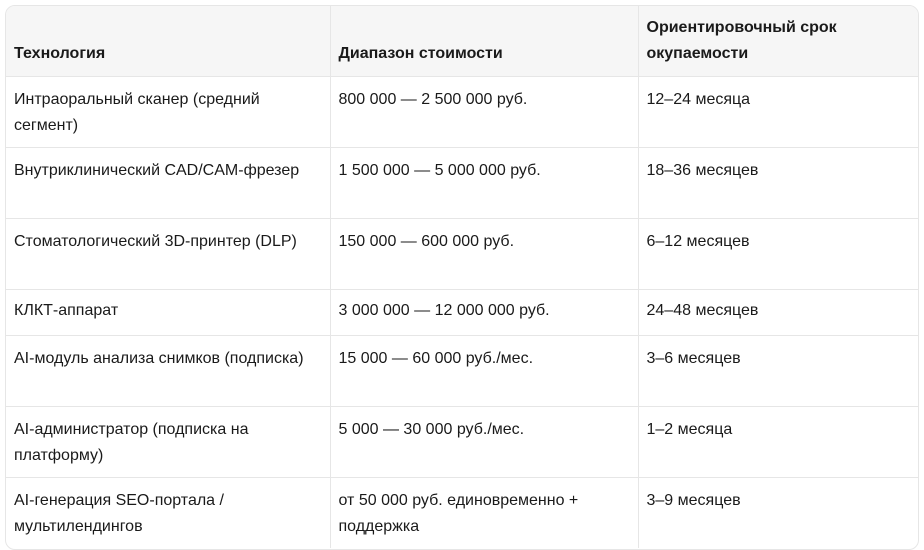 Image resolution: width=924 pixels, height=550 pixels. Describe the element at coordinates (778, 254) in the screenshot. I see `cell-payback-period: 6–12 месяцев` at that location.